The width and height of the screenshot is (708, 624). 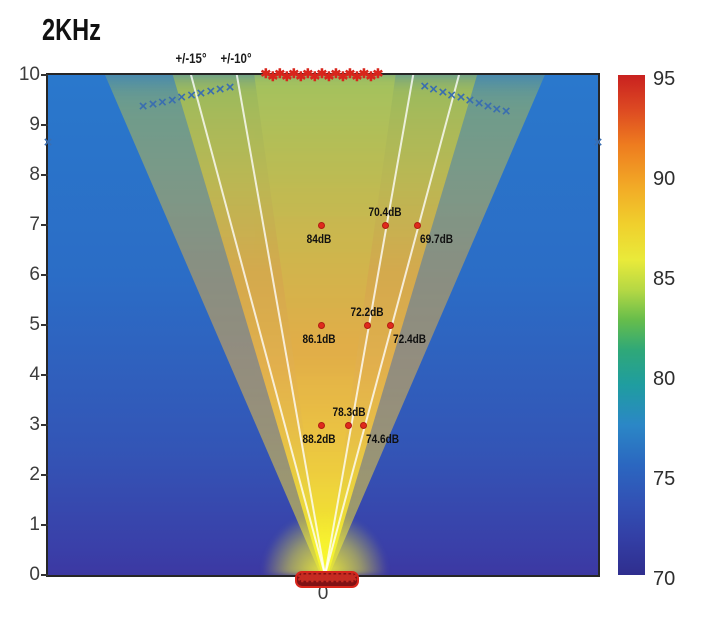 What do you see at coordinates (319, 239) in the screenshot?
I see `measurement-label: 84dB` at bounding box center [319, 239].